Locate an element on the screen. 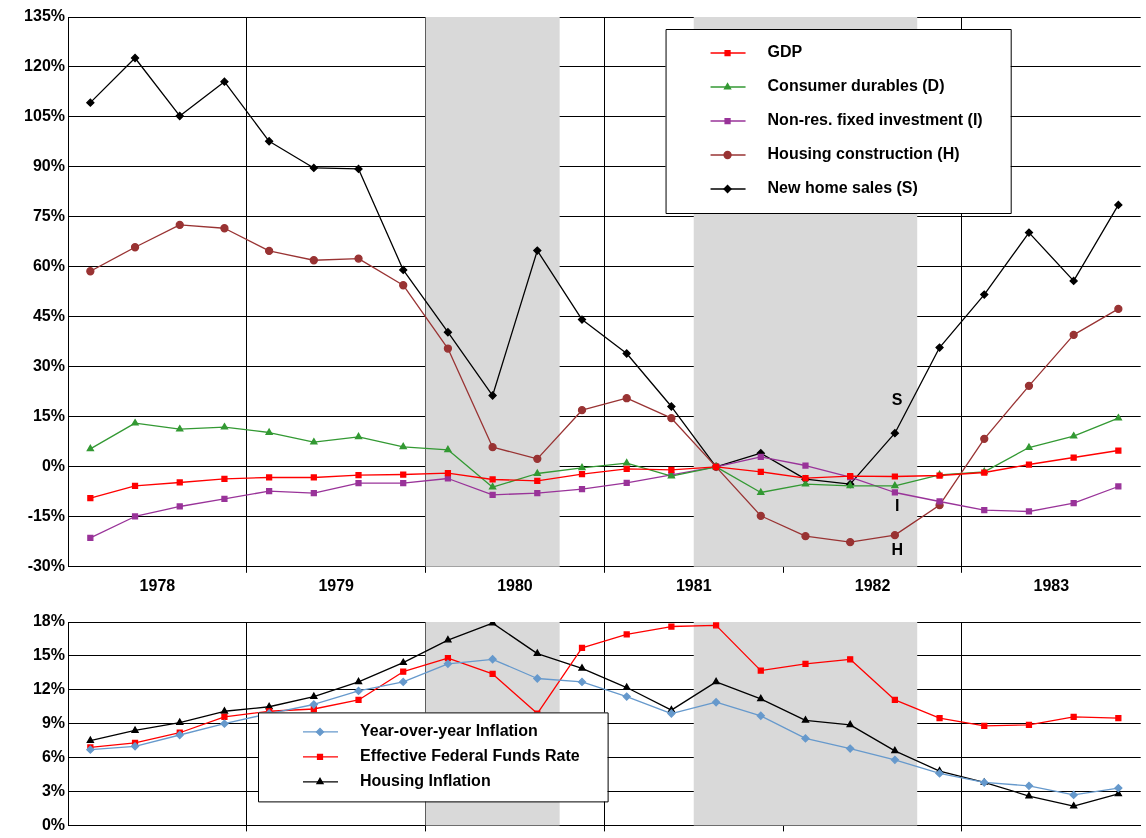  y-tick-label: 135% is located at coordinates (44, 16).